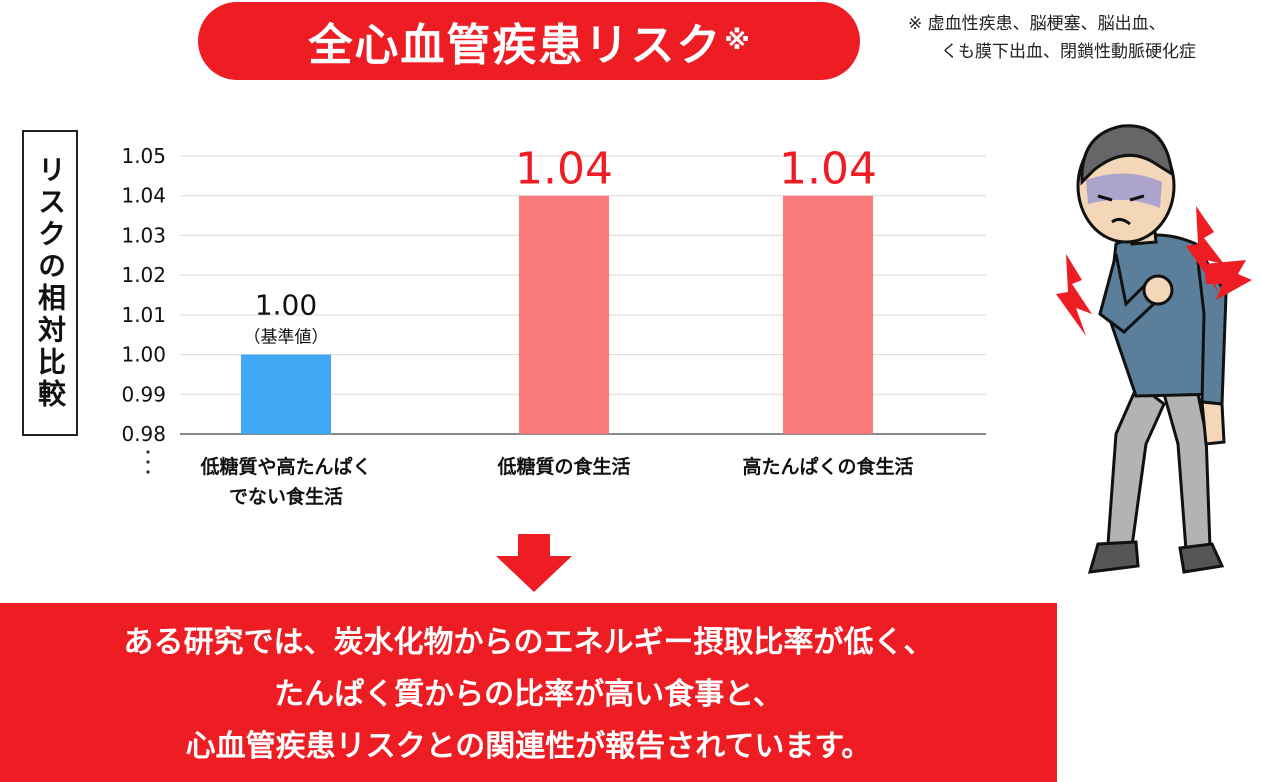 The image size is (1262, 782). I want to click on y-tick-label: 0.99, so click(143, 394).